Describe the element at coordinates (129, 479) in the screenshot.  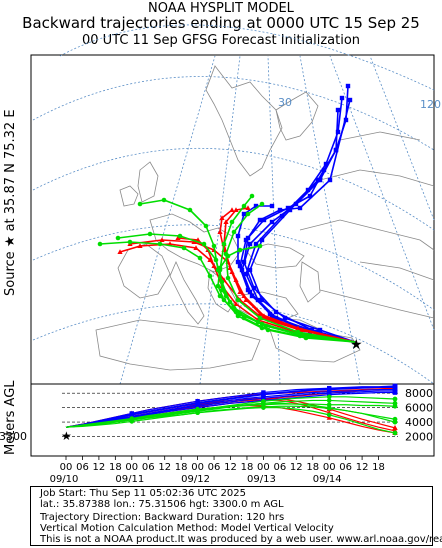
I see `x-date-label: 09/11` at that location.